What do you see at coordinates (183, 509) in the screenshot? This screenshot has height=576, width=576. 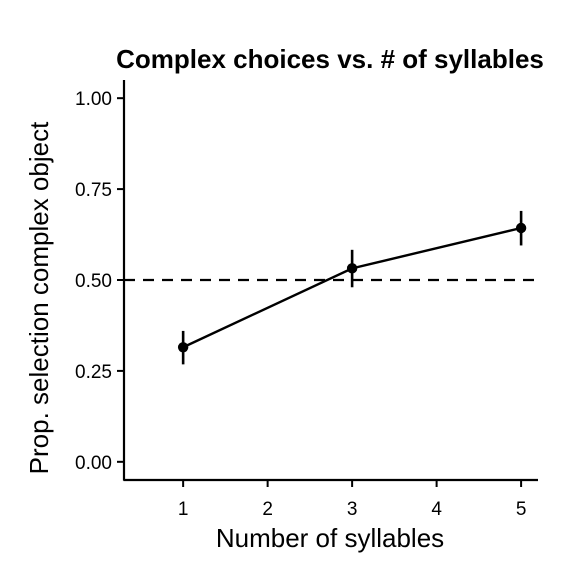 I see `x-tick-label: 1` at bounding box center [183, 509].